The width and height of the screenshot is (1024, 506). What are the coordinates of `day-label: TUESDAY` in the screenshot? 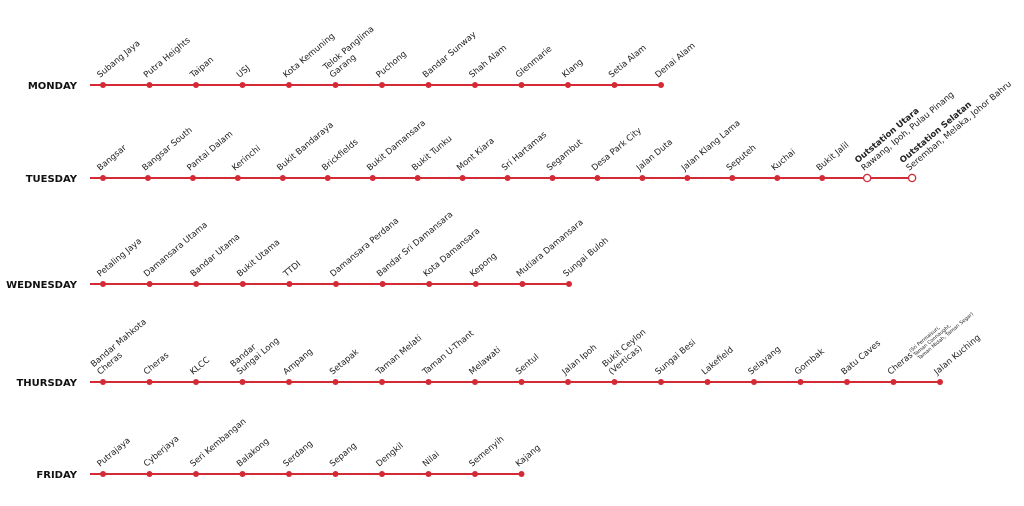 It's located at (52, 179).